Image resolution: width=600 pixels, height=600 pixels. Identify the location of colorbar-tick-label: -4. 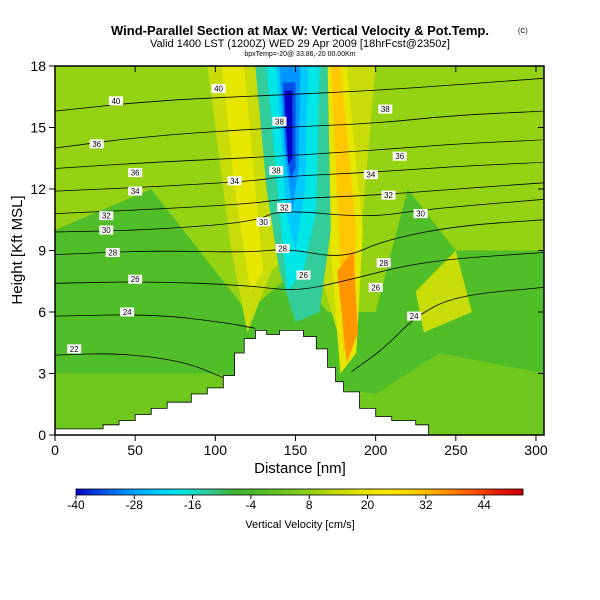
(251, 505).